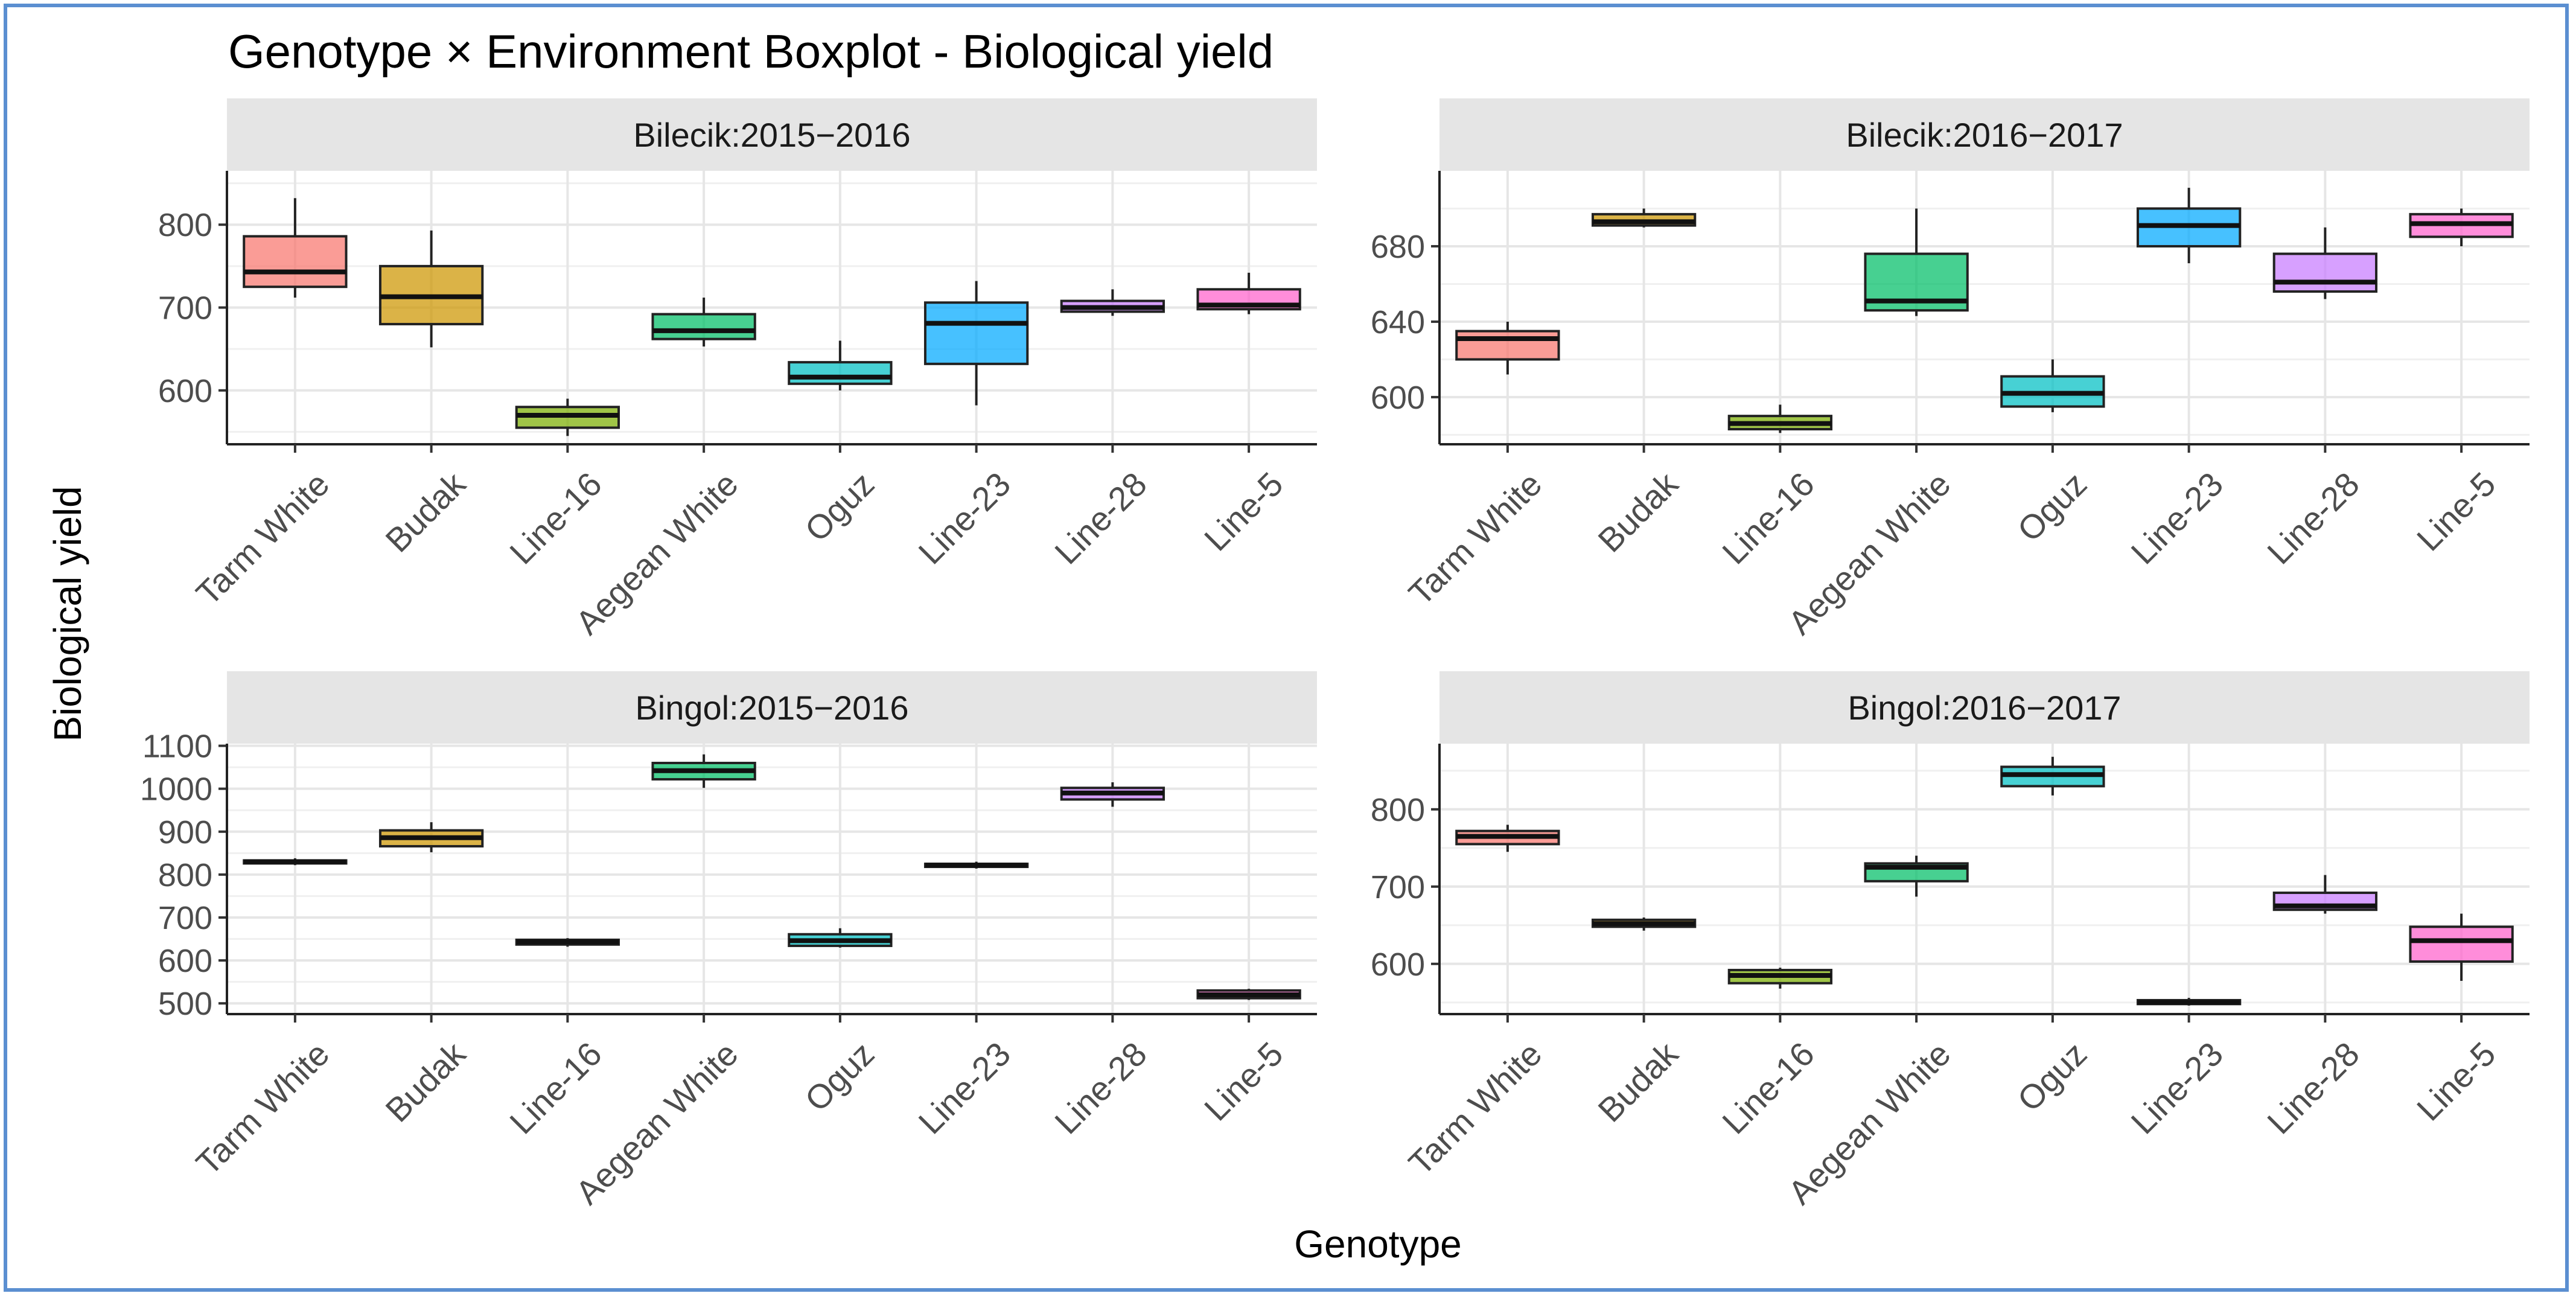  I want to click on y-tick-label: 1000, so click(176, 790).